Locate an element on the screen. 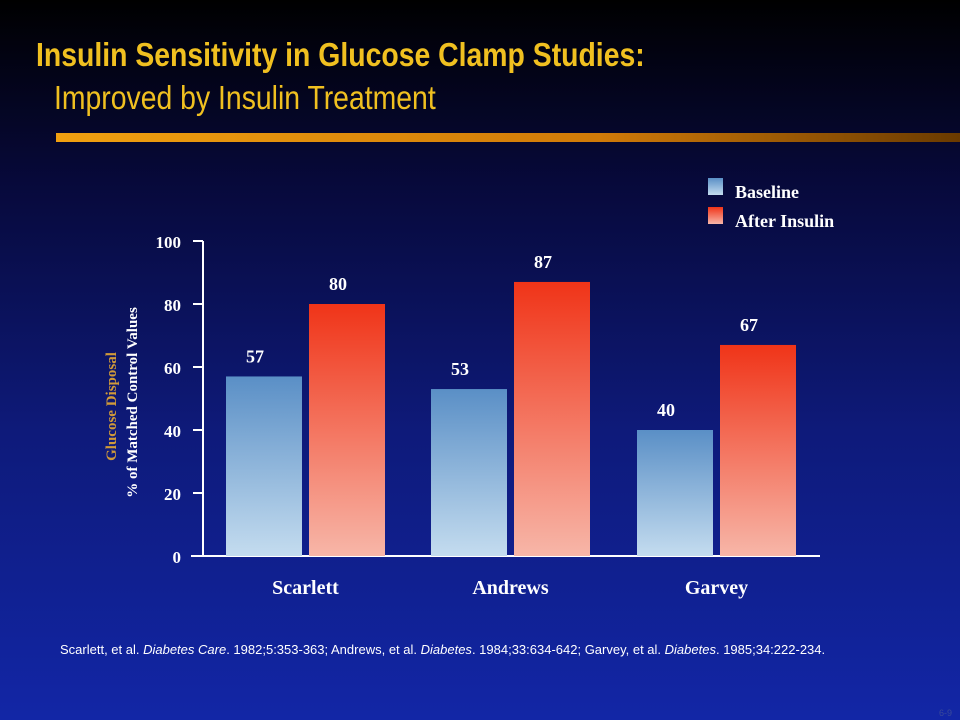 The height and width of the screenshot is (720, 960). journal-name: Diabetes Care is located at coordinates (185, 649).